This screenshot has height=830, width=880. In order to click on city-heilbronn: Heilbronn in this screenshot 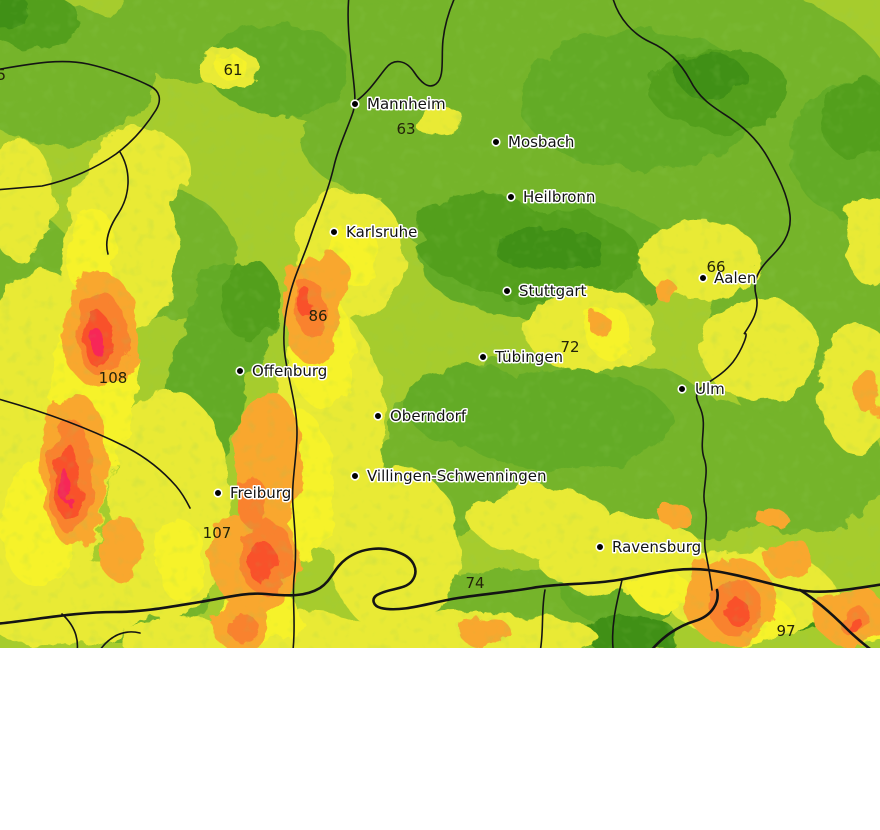, I will do `click(551, 197)`.